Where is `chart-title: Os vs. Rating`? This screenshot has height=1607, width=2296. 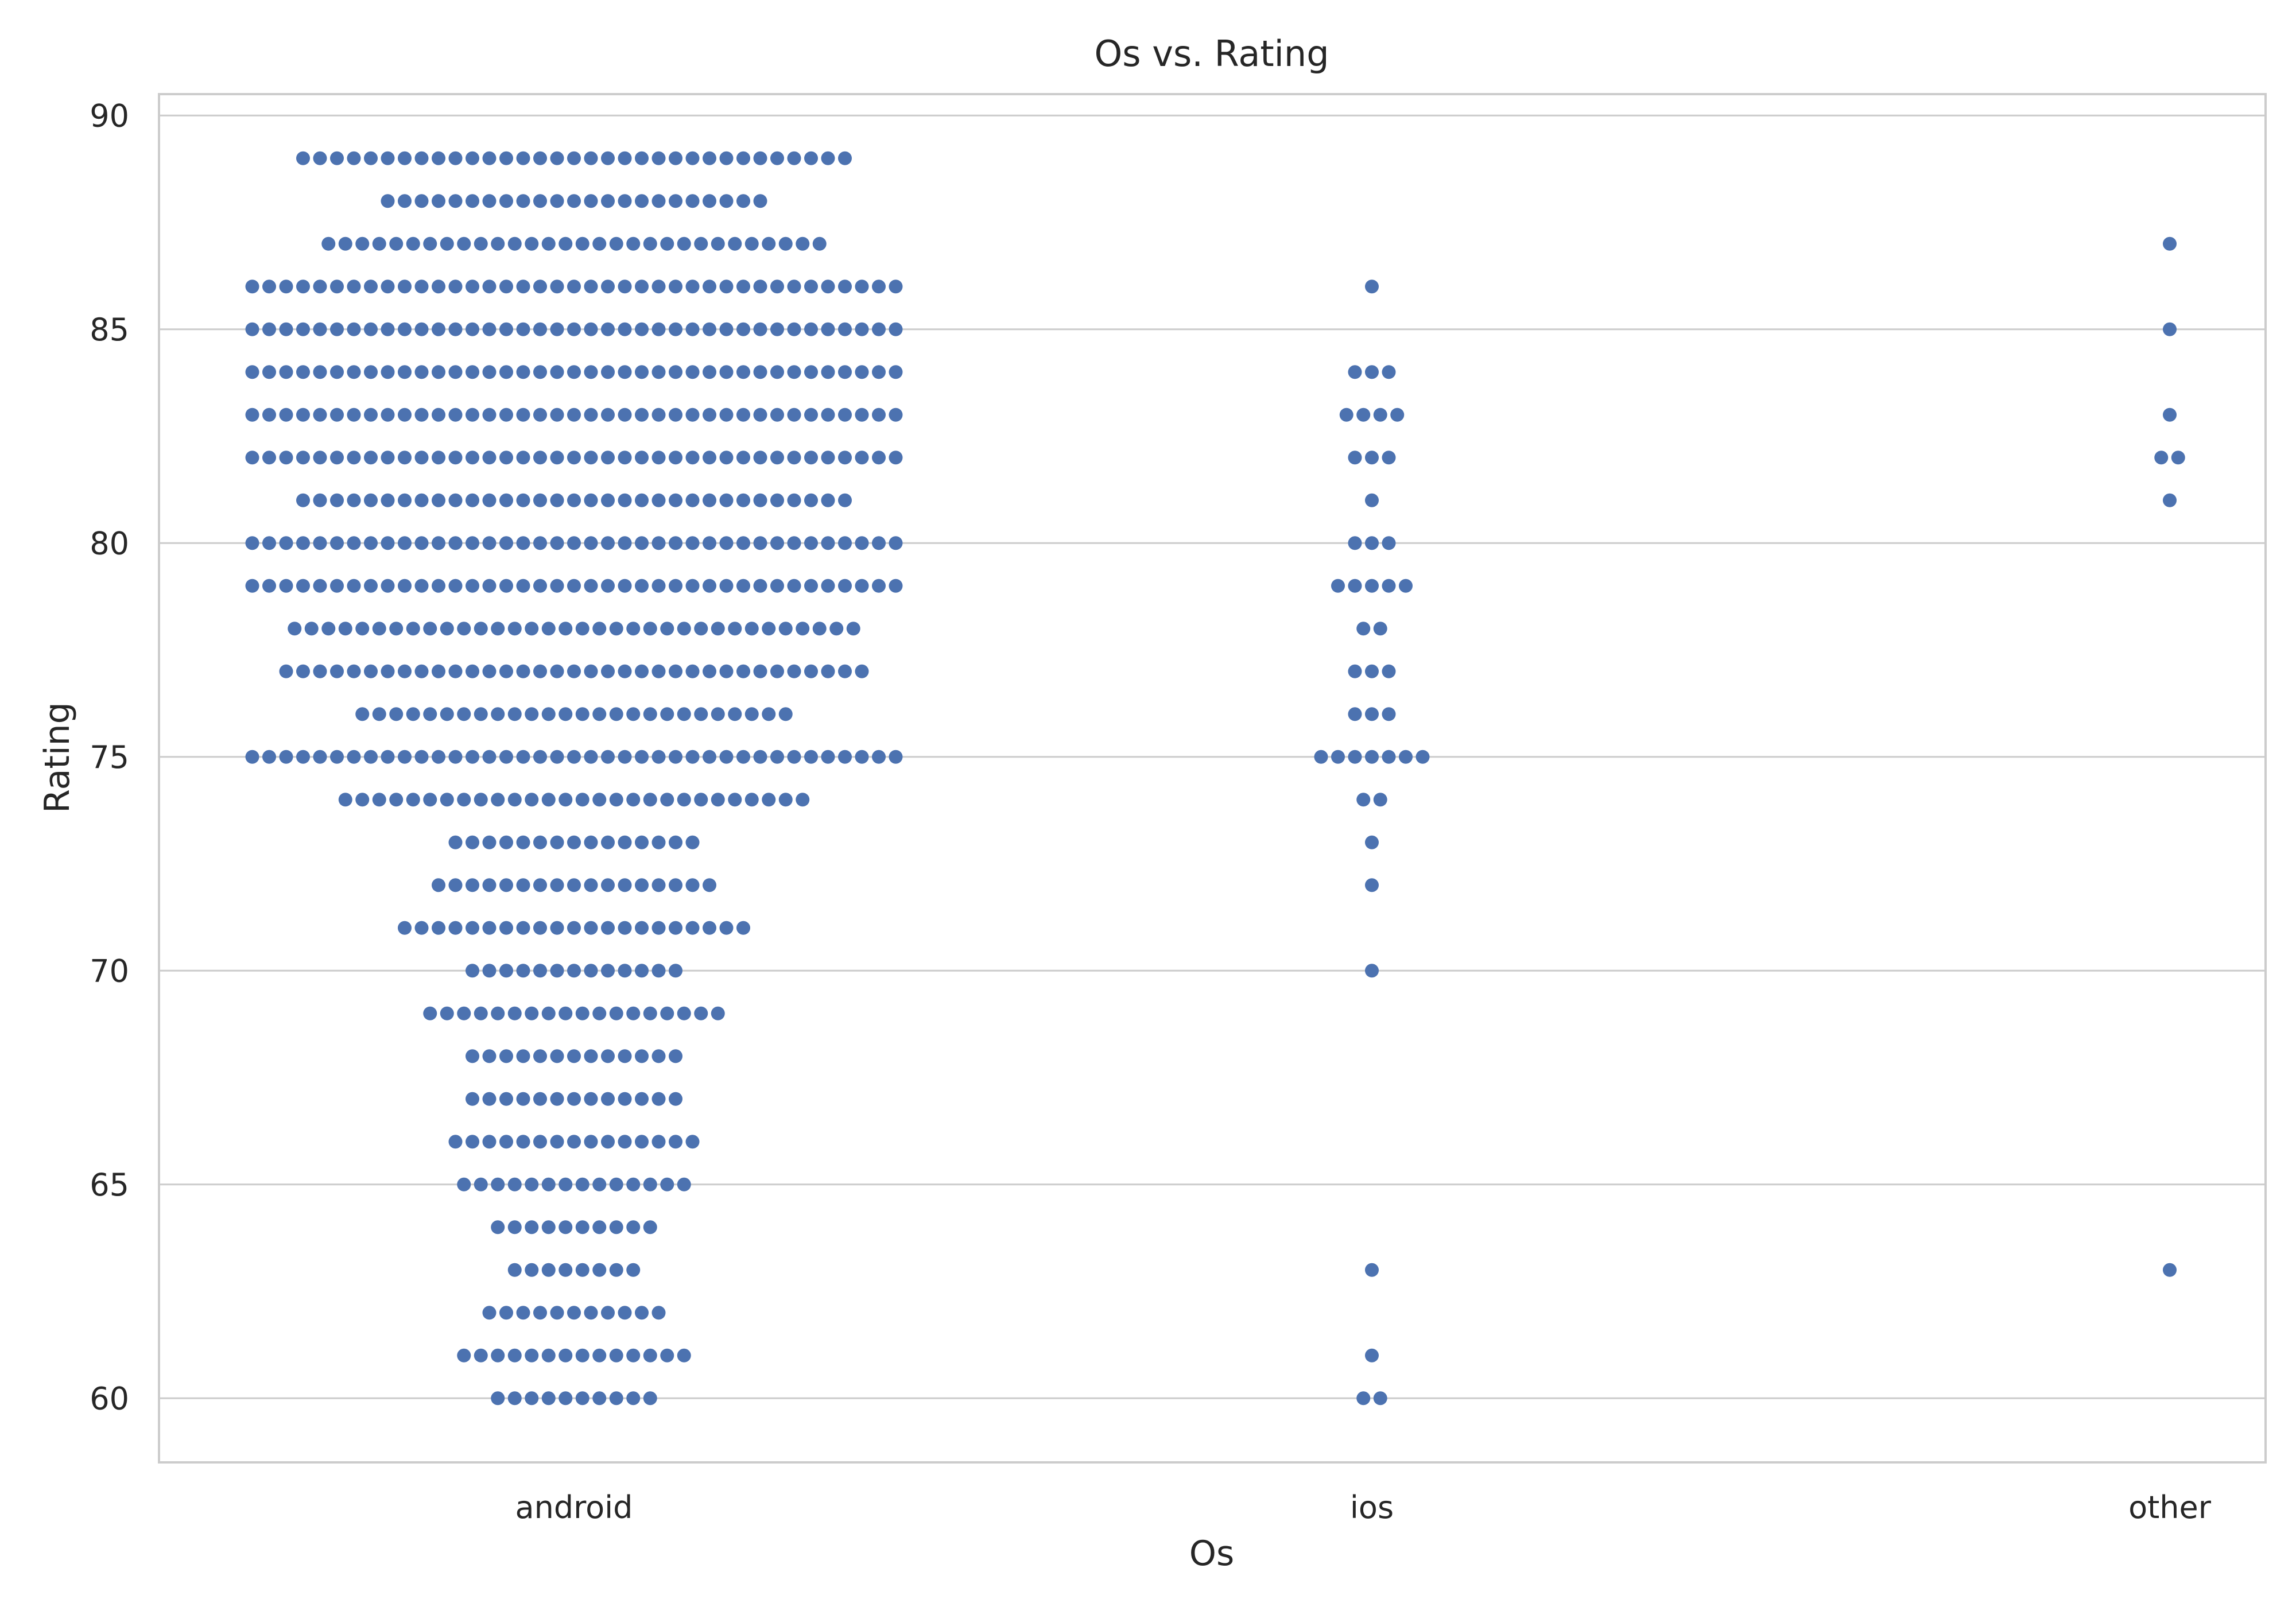 chart-title: Os vs. Rating is located at coordinates (1211, 54).